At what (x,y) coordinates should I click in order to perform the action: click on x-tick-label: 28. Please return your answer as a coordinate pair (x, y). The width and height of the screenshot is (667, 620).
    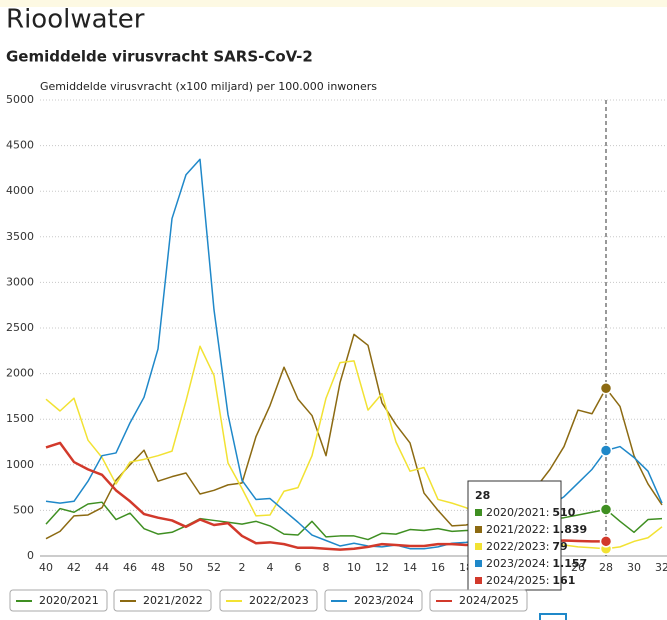
    Looking at the image, I should click on (606, 567).